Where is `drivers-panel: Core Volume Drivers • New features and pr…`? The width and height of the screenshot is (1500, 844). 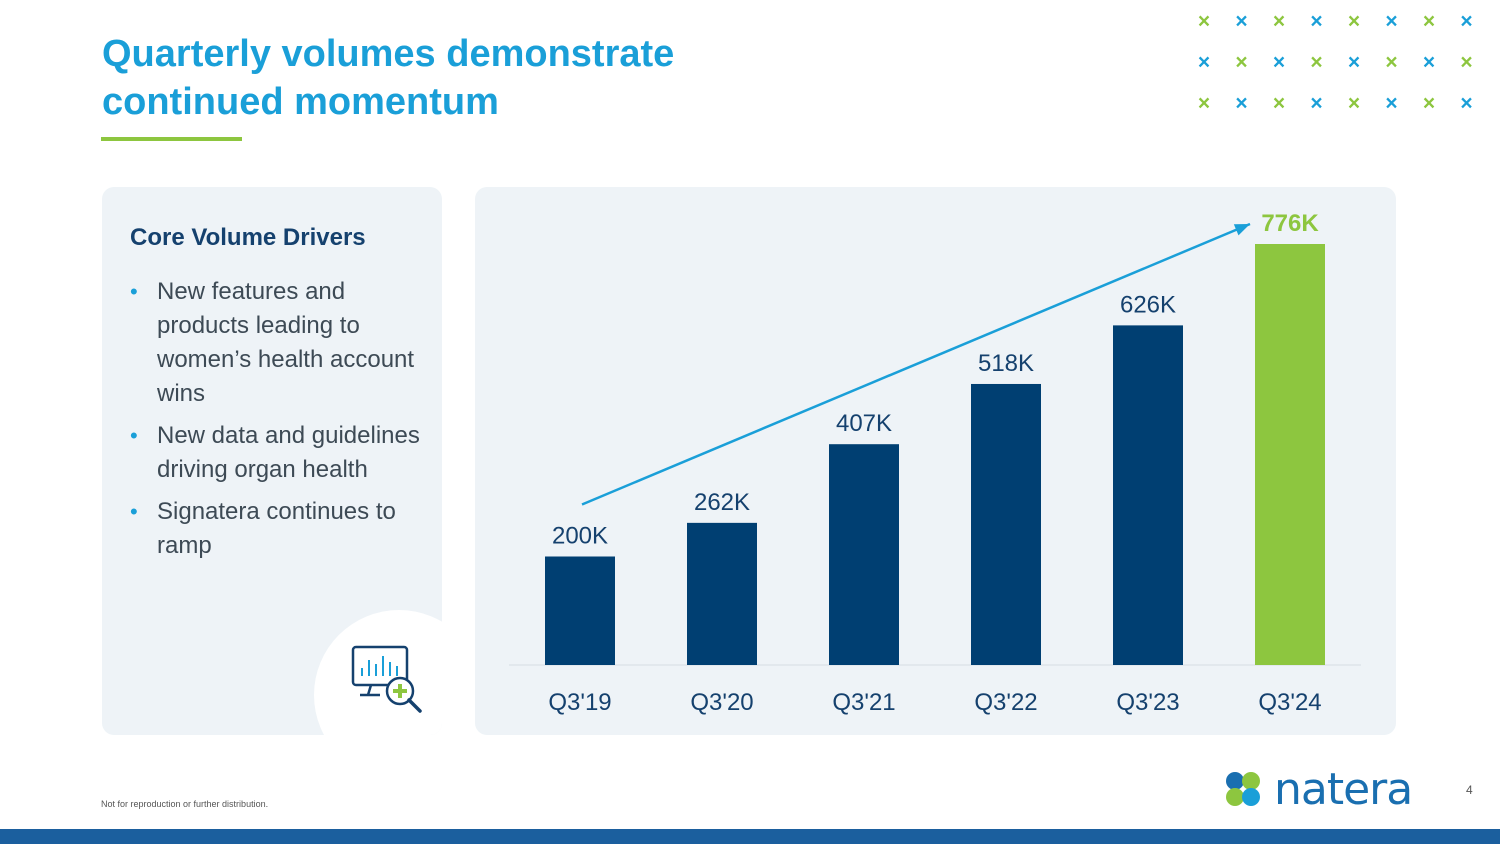
drivers-panel: Core Volume Drivers • New features and pr… is located at coordinates (272, 461).